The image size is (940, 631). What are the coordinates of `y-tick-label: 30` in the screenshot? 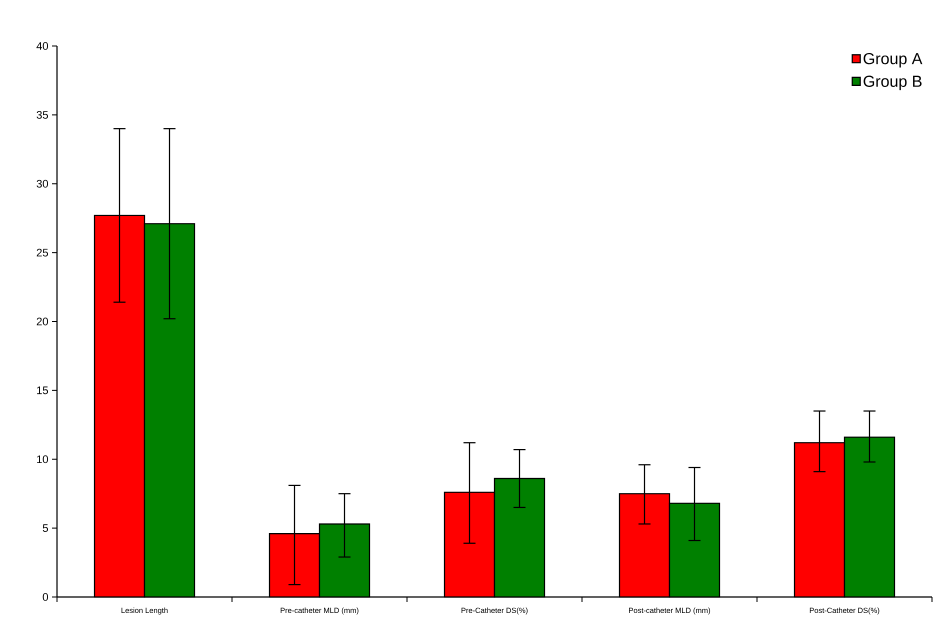 It's located at (42, 184).